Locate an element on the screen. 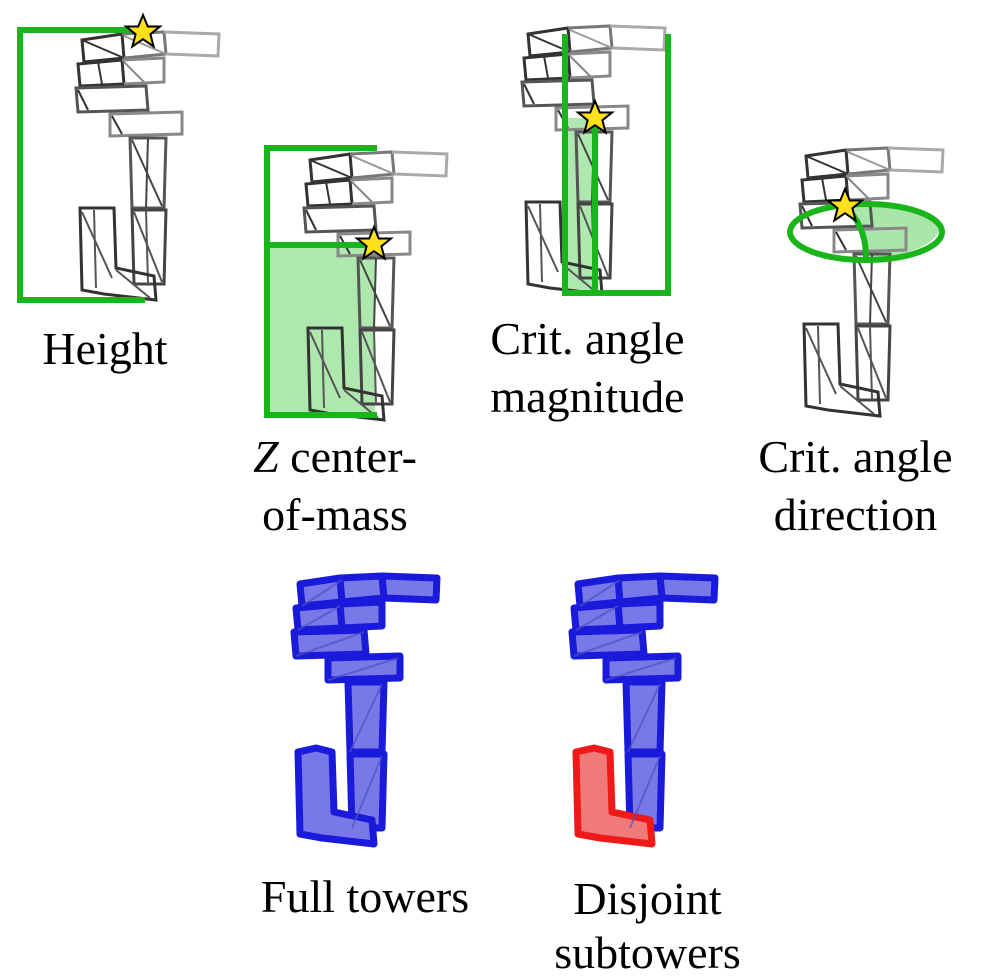  crit-dir-label: Crit. angle direction is located at coordinates (855, 486).